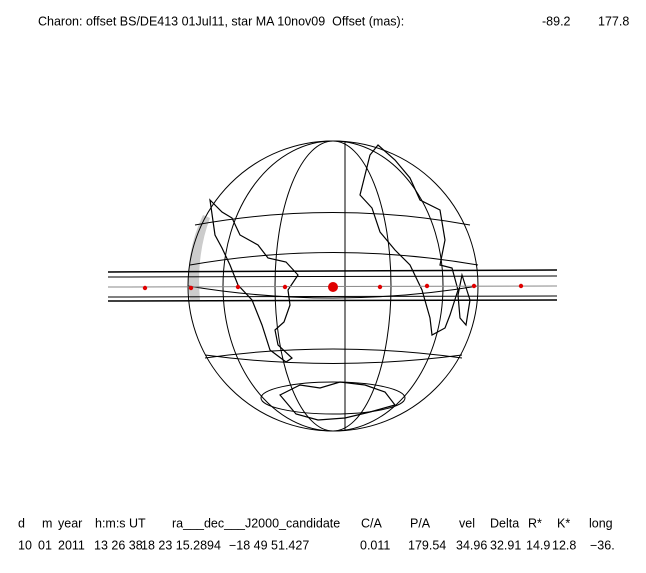  Describe the element at coordinates (45, 545) in the screenshot. I see `cell: 01` at that location.